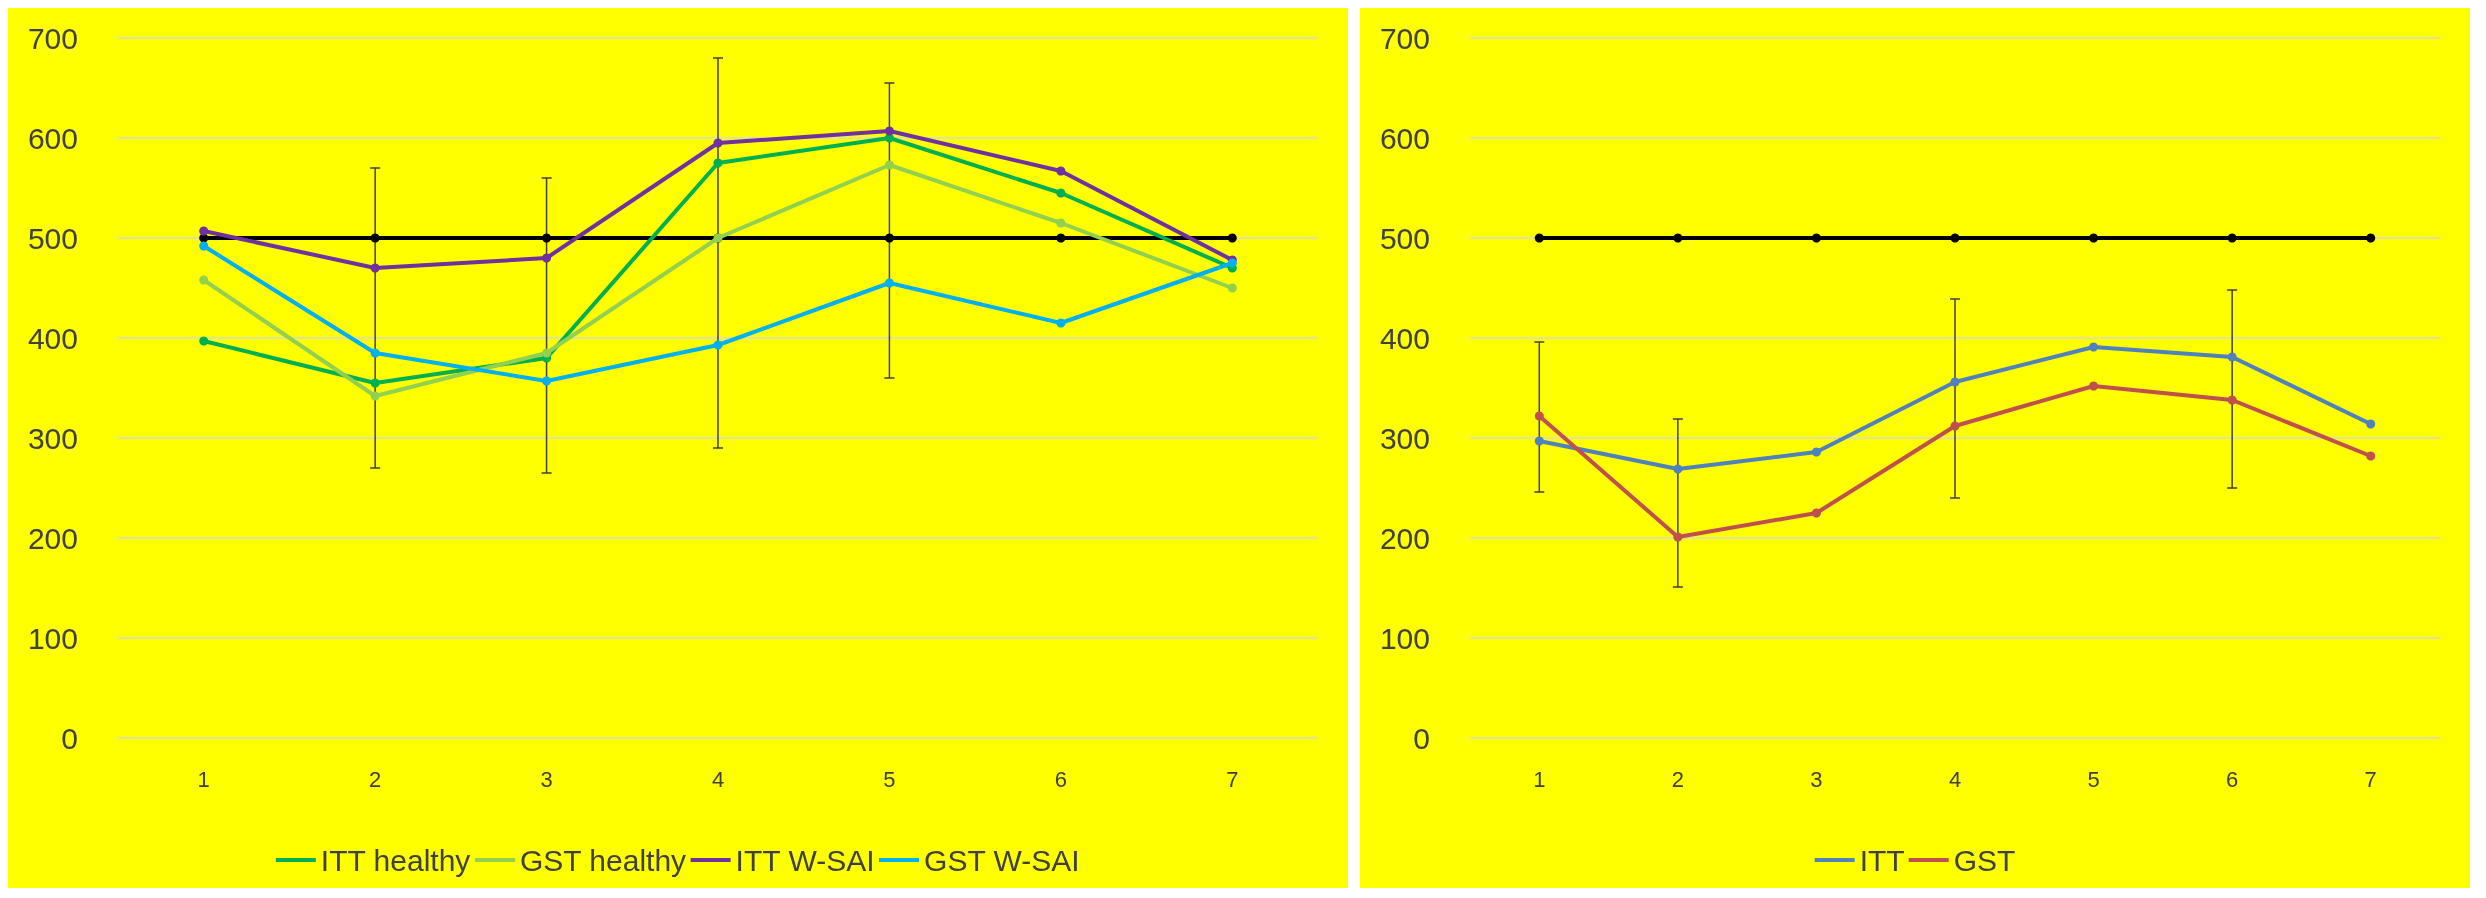 The height and width of the screenshot is (898, 2486). Describe the element at coordinates (603, 860) in the screenshot. I see `legend-label: GST healthy` at that location.